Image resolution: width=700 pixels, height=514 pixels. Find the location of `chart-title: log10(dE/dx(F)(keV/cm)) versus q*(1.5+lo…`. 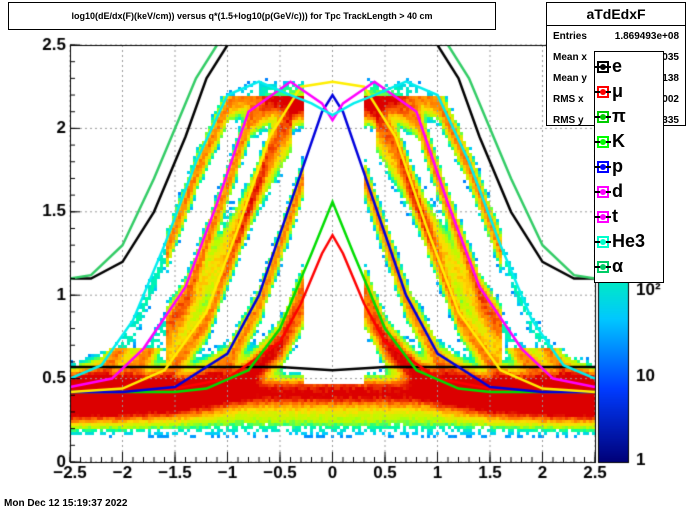

chart-title: log10(dE/dx(F)(keV/cm)) versus q*(1.5+lo… is located at coordinates (252, 16).